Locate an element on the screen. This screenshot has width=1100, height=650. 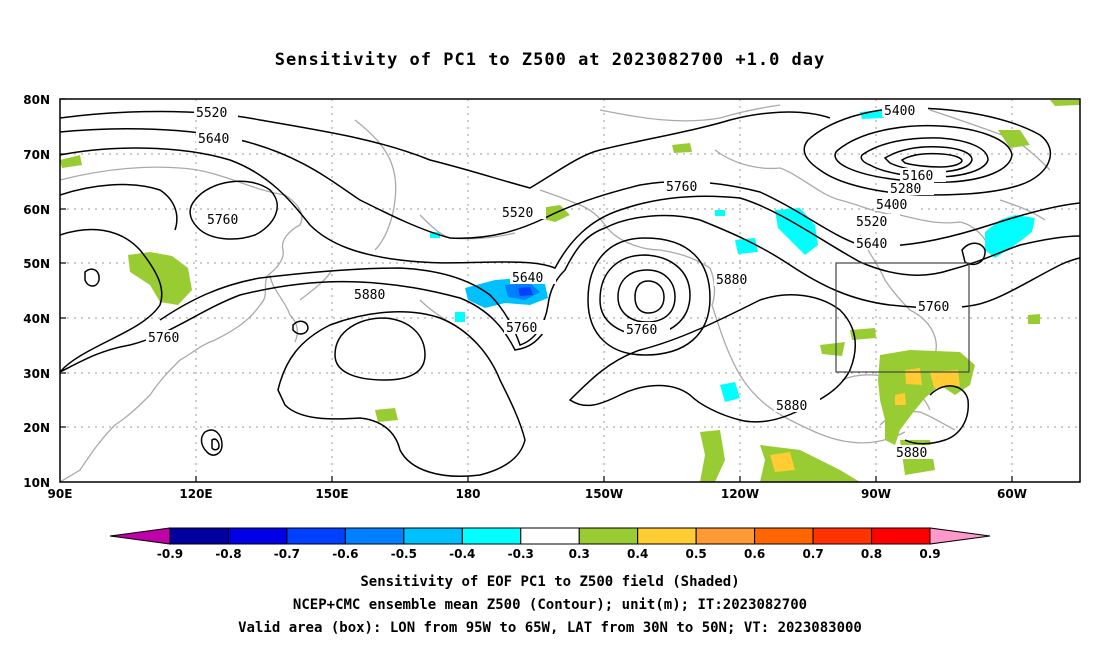
colorbar-label: -0.7 is located at coordinates (287, 554).